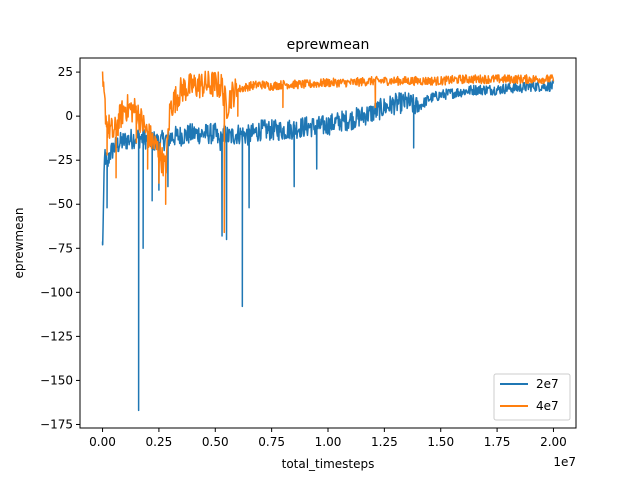 The width and height of the screenshot is (640, 480). I want to click on y-tick-label: 0, so click(69, 116).